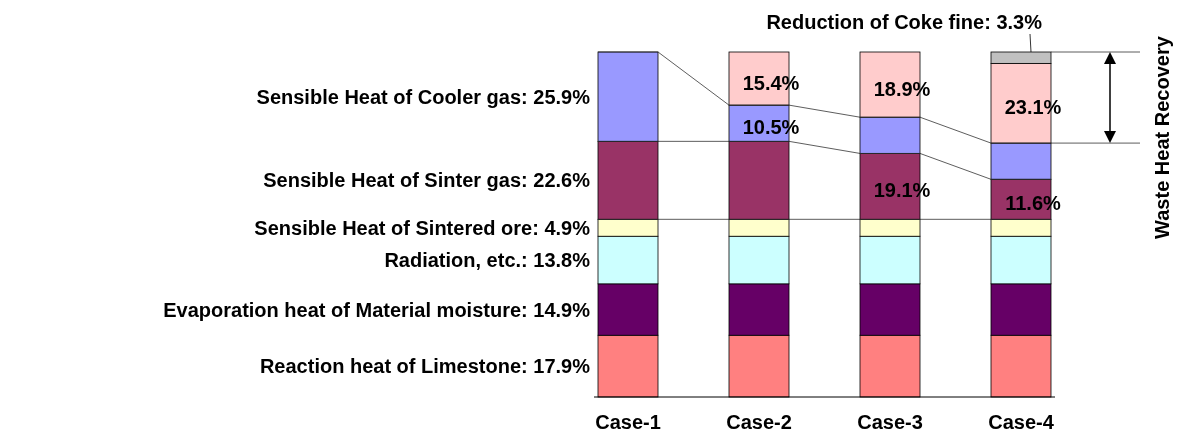  What do you see at coordinates (771, 127) in the screenshot?
I see `data-label: 10.5%` at bounding box center [771, 127].